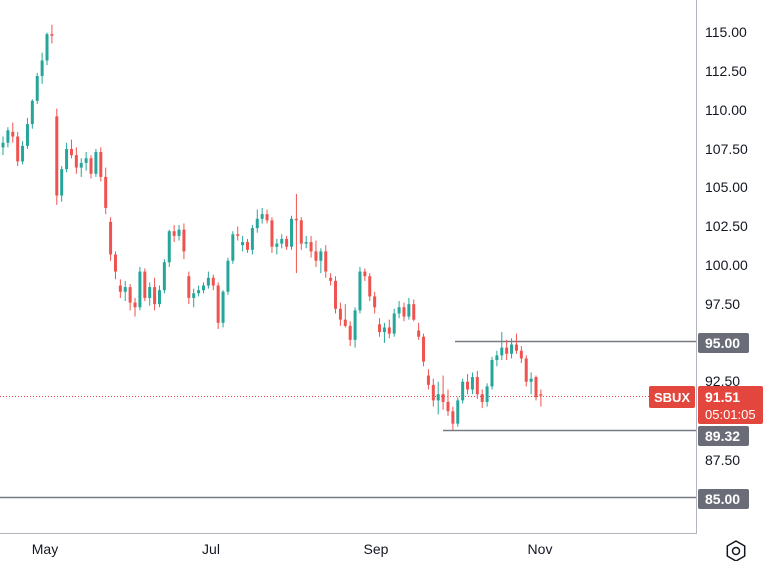 This screenshot has width=763, height=561. I want to click on settings-icon, so click(736, 550).